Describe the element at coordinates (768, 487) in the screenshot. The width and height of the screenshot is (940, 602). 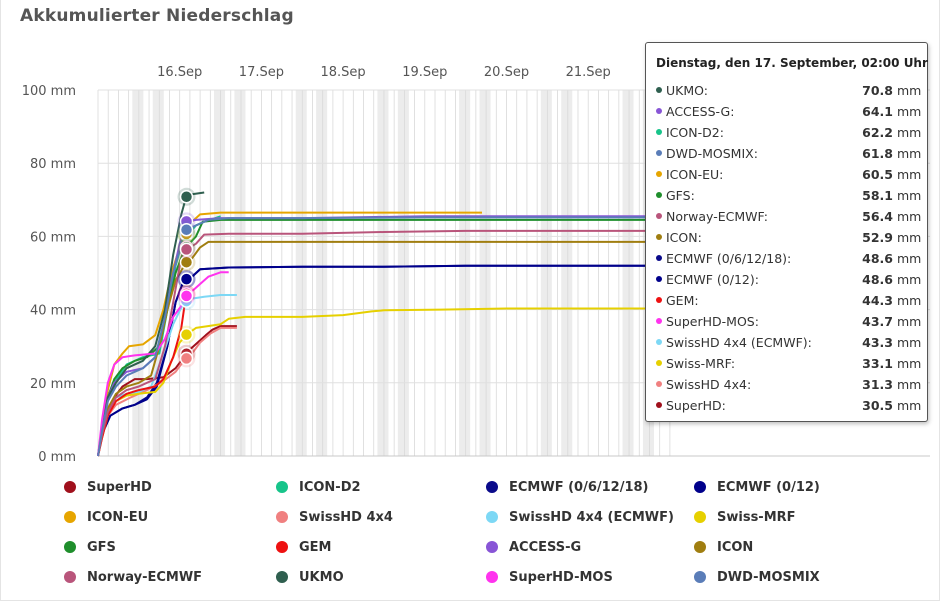
I see `legend-label: ECMWF (0/12)` at that location.